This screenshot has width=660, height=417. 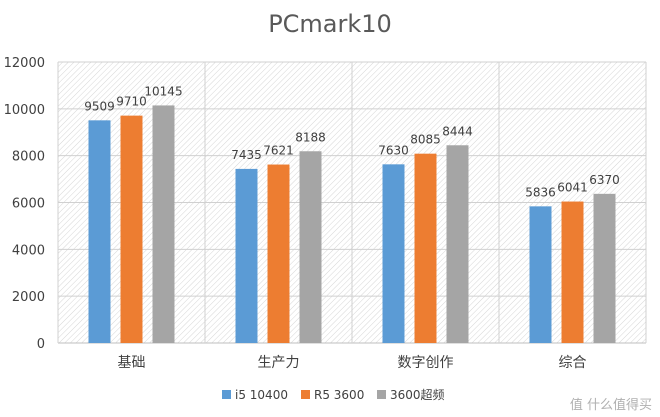 I want to click on data-label: 8444, so click(x=457, y=131).